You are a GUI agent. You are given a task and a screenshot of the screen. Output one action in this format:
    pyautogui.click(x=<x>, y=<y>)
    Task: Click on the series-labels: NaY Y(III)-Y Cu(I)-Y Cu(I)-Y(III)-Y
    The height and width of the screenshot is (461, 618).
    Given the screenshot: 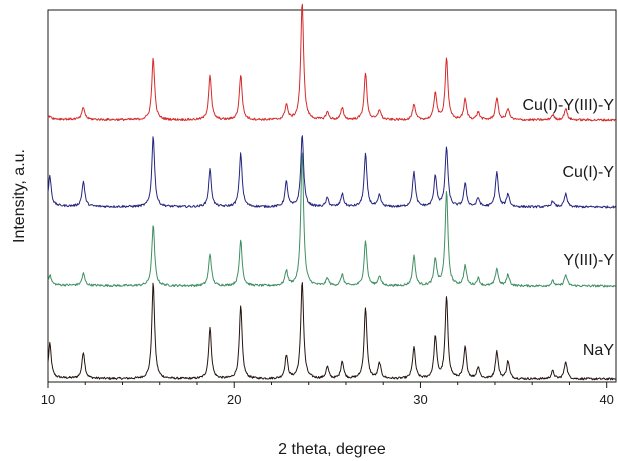 What is the action you would take?
    pyautogui.click(x=568, y=228)
    